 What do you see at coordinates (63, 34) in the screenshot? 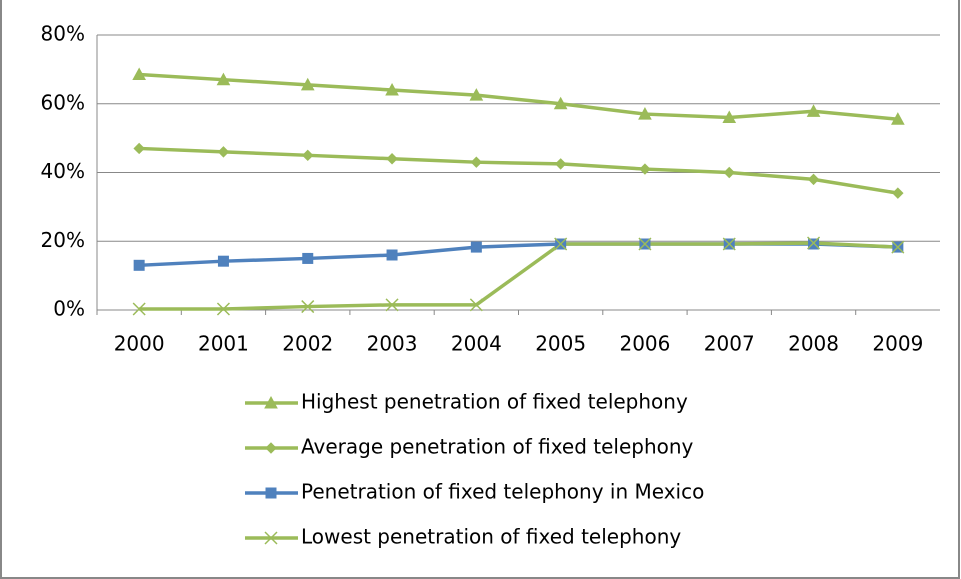
I see `y-tick-label: 80%` at bounding box center [63, 34].